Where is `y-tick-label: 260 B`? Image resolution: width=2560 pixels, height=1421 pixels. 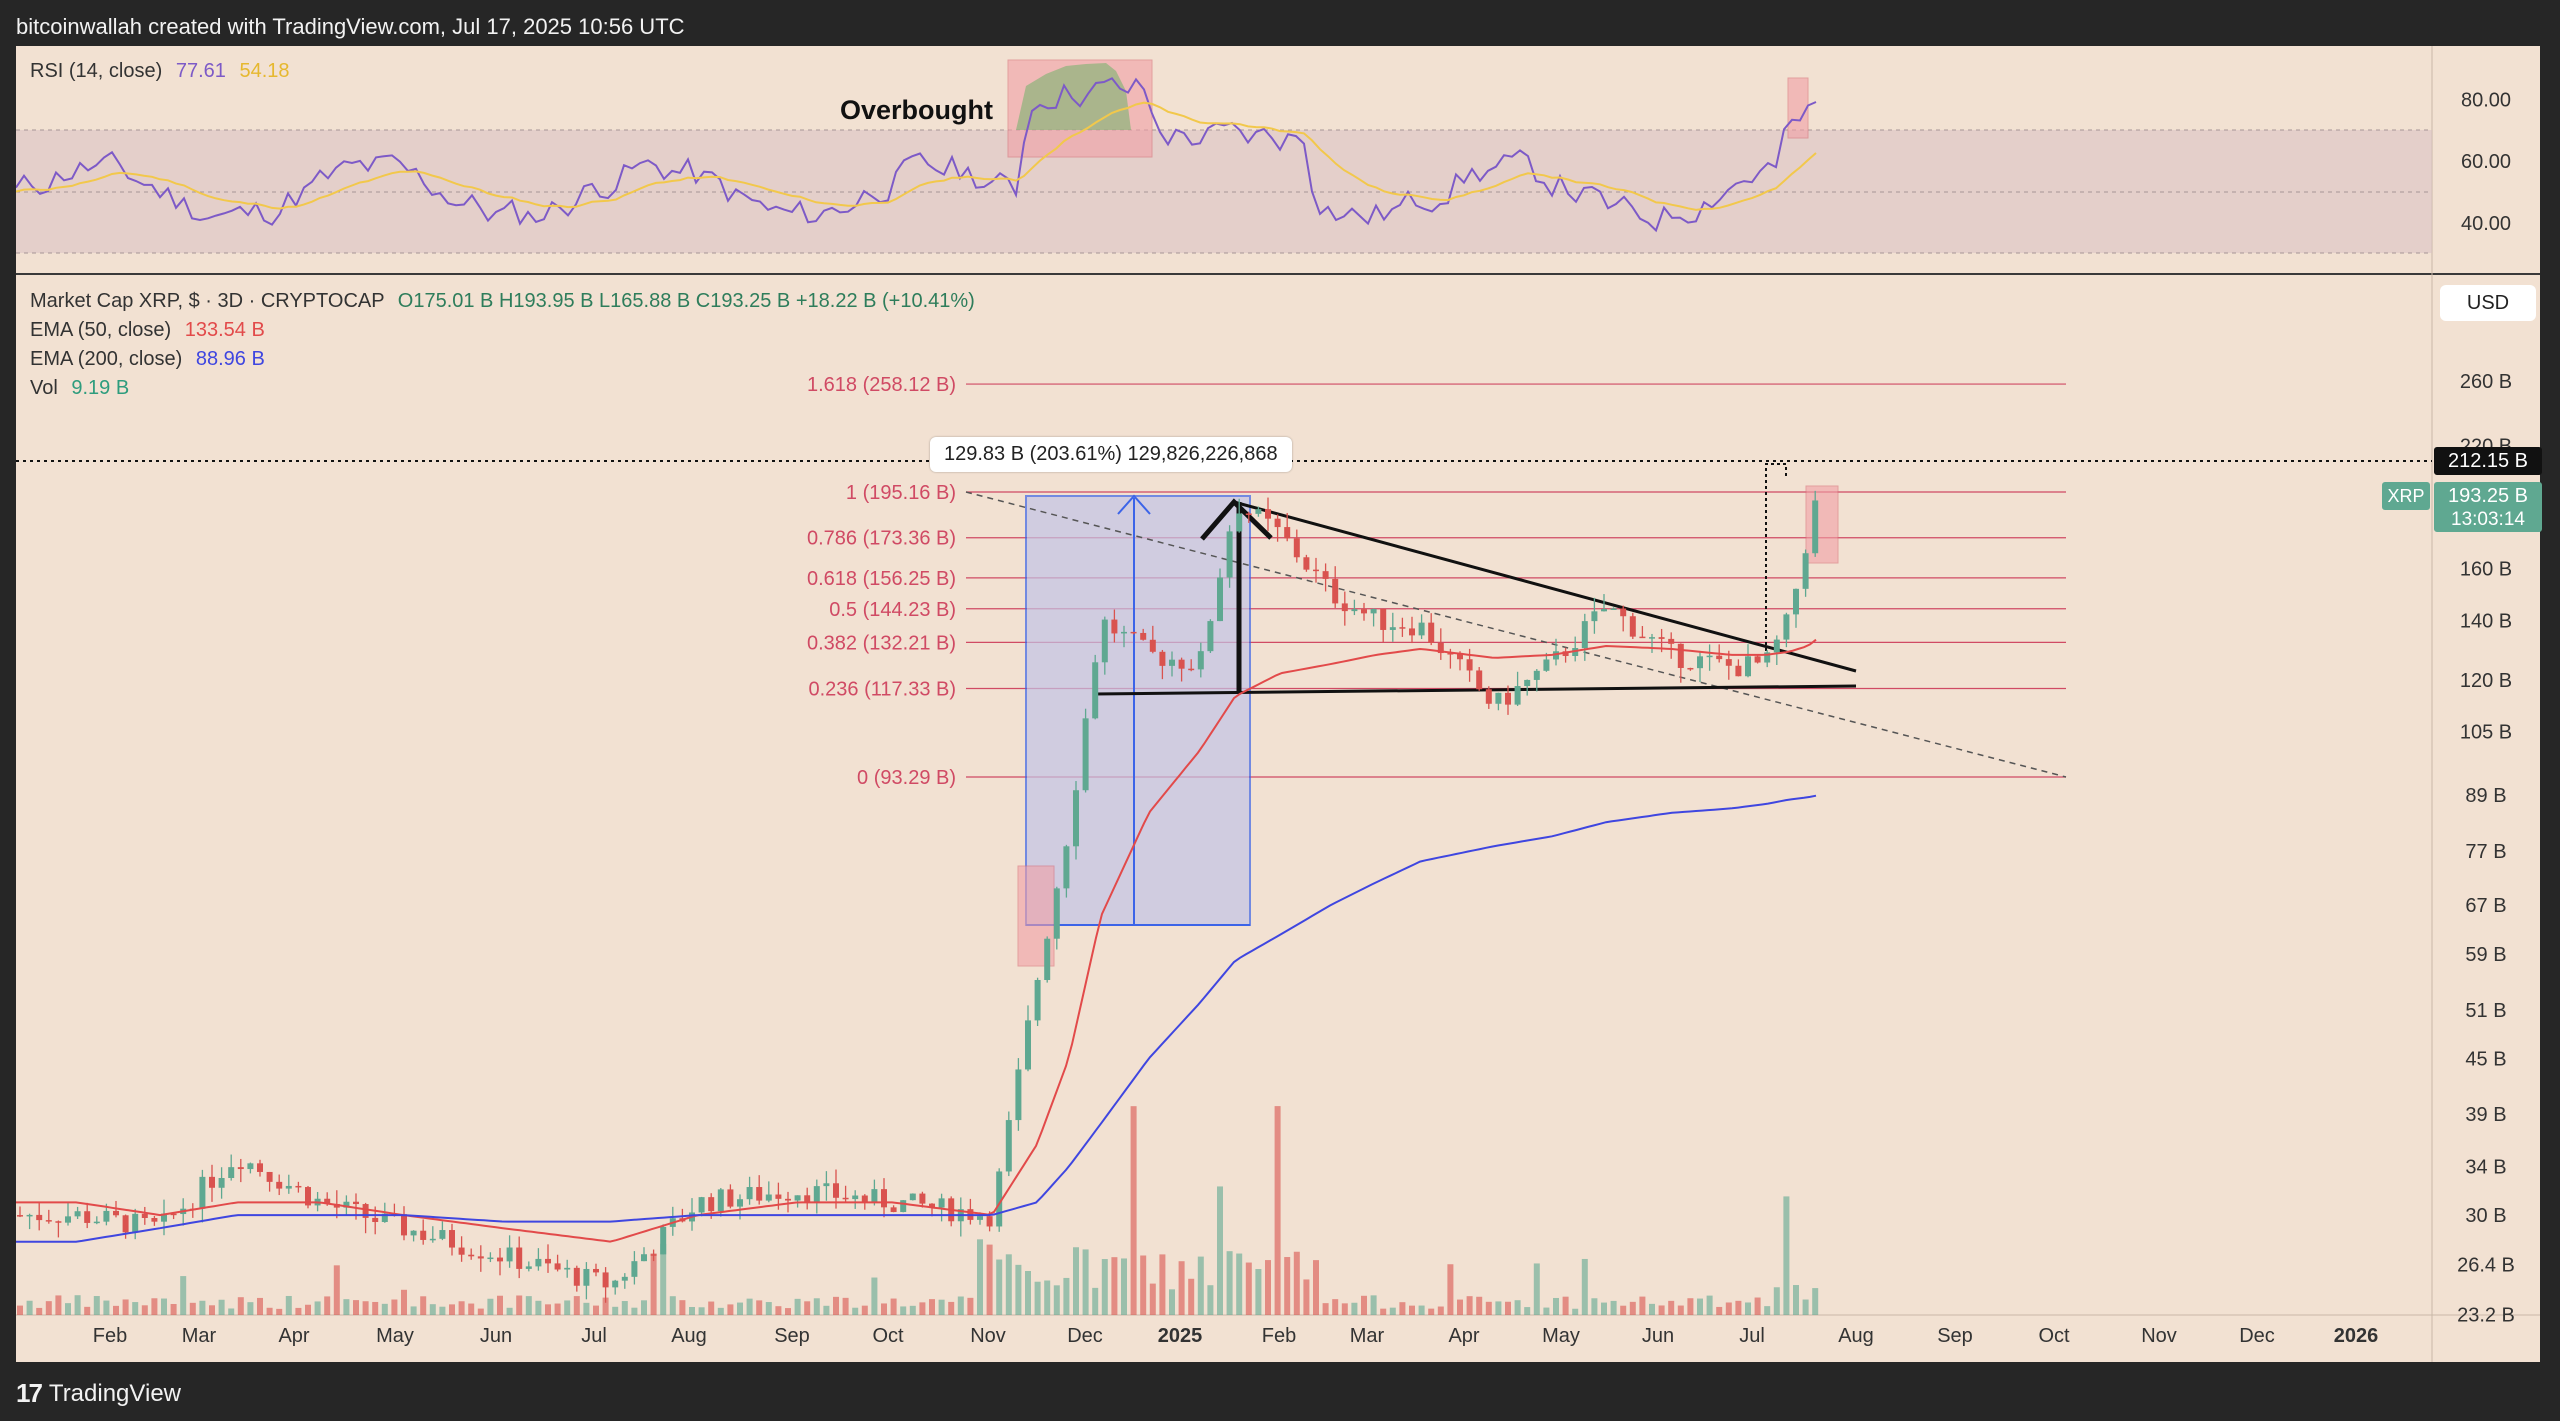 y-tick-label: 260 B is located at coordinates (2486, 382).